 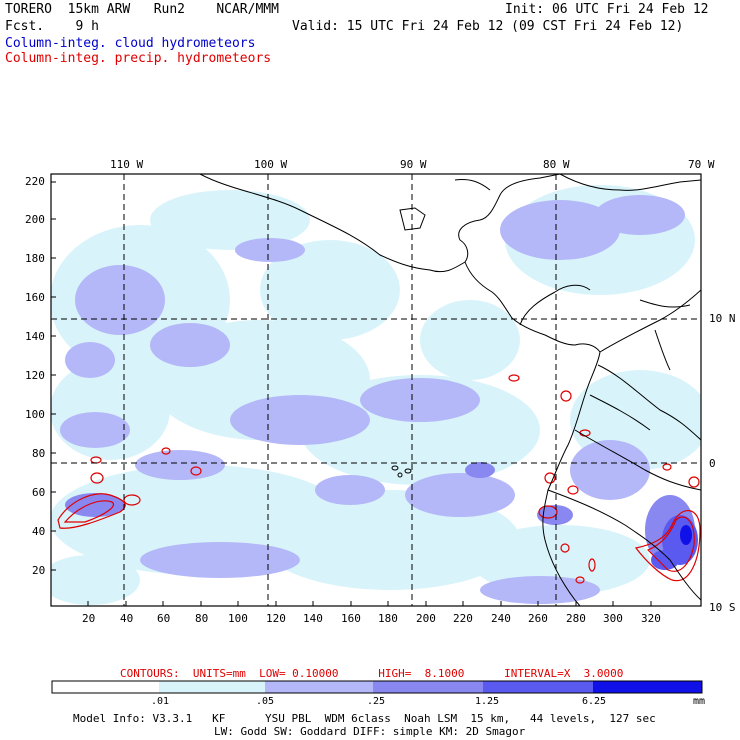 What do you see at coordinates (142, 9) in the screenshot?
I see `model-title: TORERO 15km ARW Run2 NCAR/MMM` at bounding box center [142, 9].